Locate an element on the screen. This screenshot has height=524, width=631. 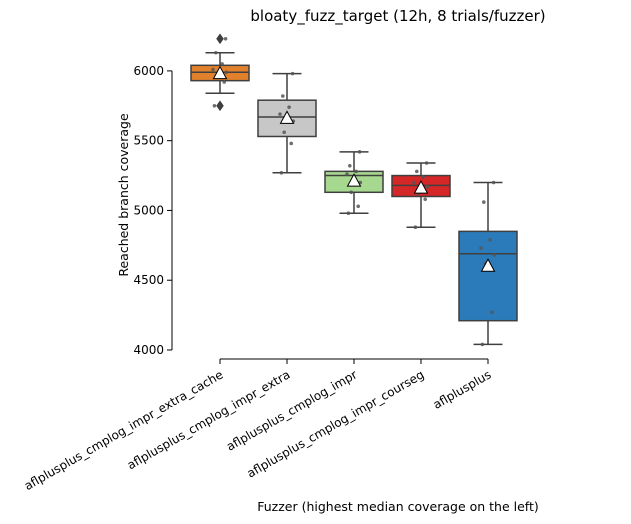
y-tick-label: 6000 is located at coordinates (148, 71).